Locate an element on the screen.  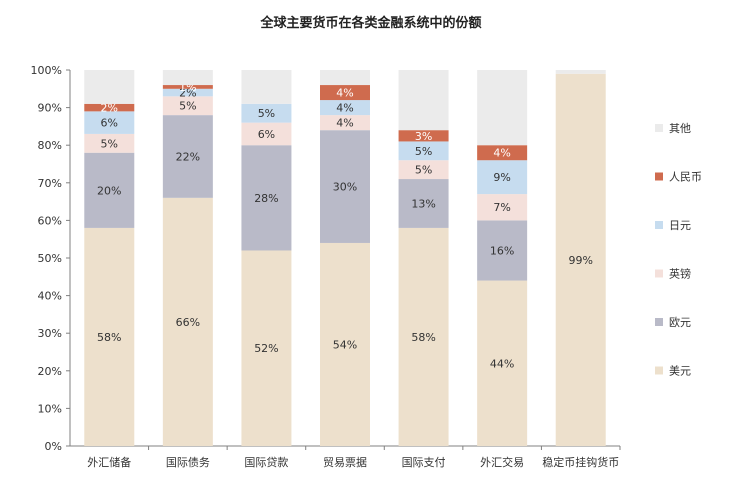
legend-label: 欧元 is located at coordinates (680, 322).